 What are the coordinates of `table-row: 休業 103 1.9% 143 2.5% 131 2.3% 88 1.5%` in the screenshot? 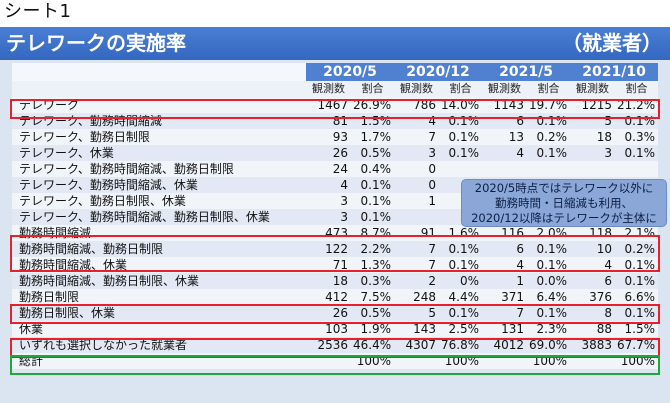 It's located at (335, 329).